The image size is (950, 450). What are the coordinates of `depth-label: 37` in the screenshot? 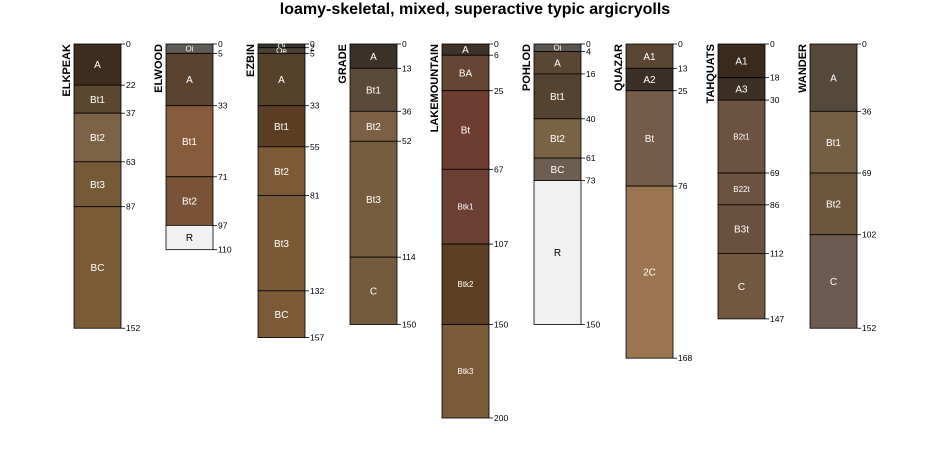 It's located at (131, 113).